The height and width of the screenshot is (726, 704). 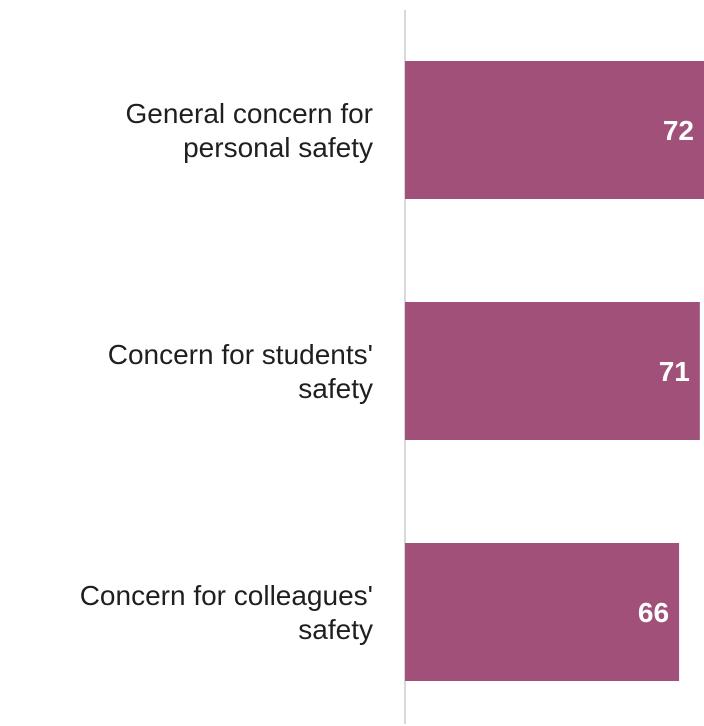 What do you see at coordinates (249, 113) in the screenshot?
I see `category-label-line: General concern for` at bounding box center [249, 113].